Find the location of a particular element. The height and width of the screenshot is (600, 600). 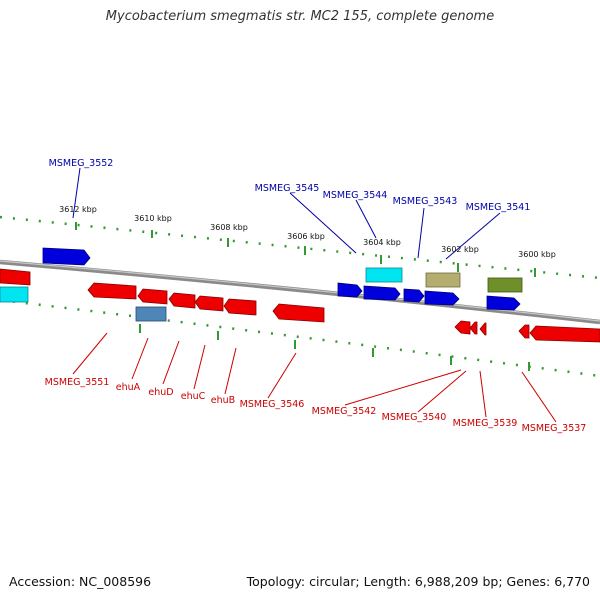

gene-label: MSMEG_3542 is located at coordinates (344, 411).